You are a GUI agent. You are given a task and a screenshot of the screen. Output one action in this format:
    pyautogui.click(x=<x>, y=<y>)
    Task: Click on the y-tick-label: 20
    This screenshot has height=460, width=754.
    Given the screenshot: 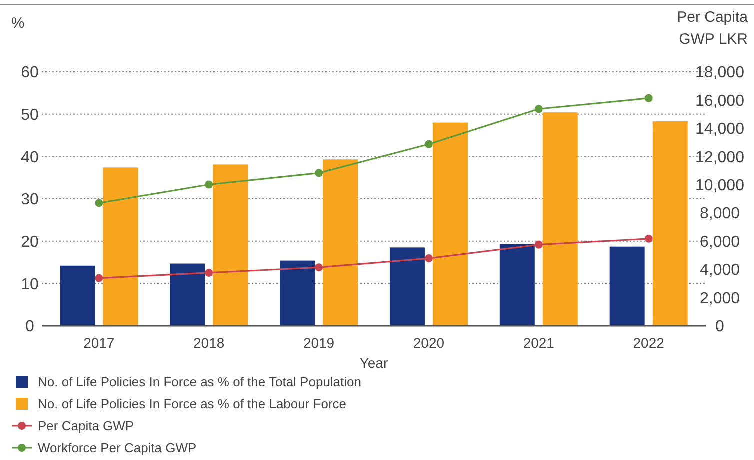 What is the action you would take?
    pyautogui.click(x=30, y=242)
    